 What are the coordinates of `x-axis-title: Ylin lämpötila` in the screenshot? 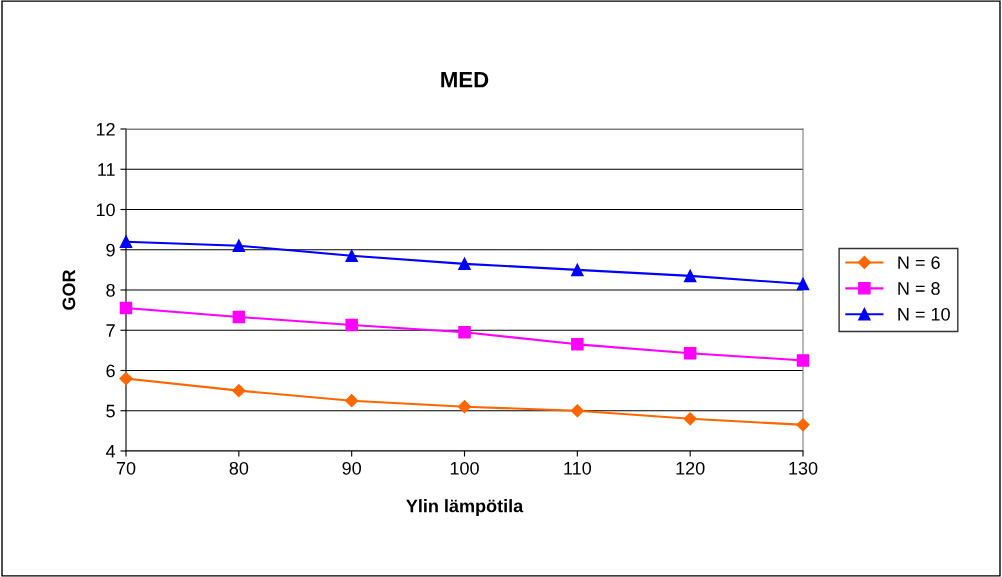 It's located at (465, 507).